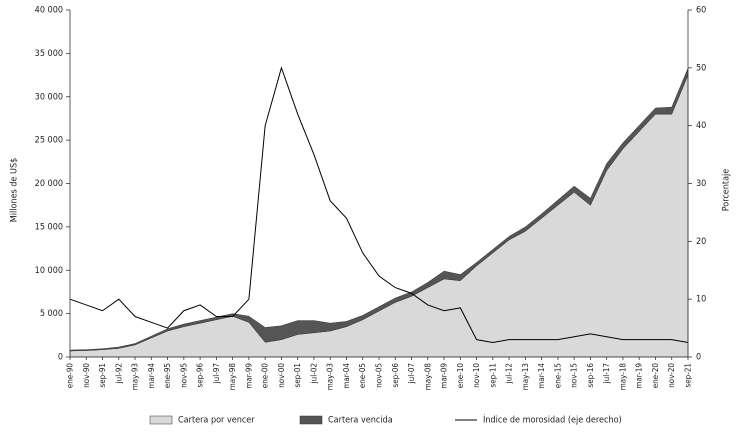  Describe the element at coordinates (606, 373) in the screenshot. I see `x-tick-label: jul-17` at that location.